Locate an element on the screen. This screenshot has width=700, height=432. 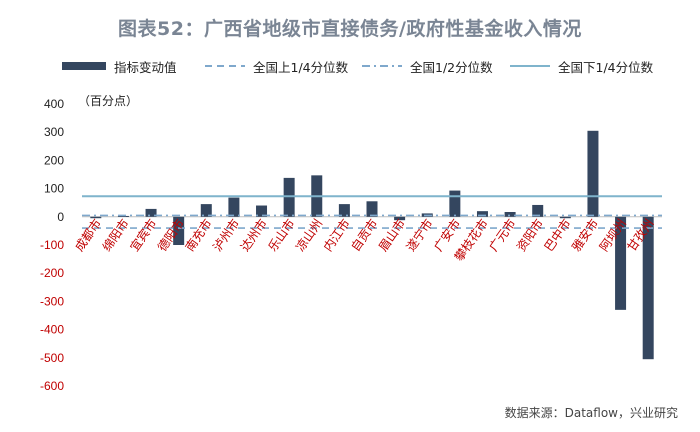
y-tick-label: -200 is located at coordinates (52, 273).